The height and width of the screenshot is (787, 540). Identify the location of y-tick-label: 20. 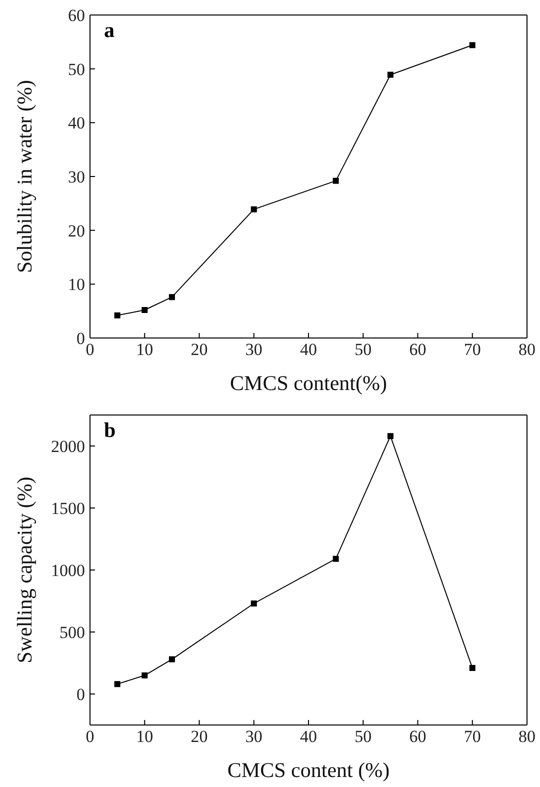
(76, 230).